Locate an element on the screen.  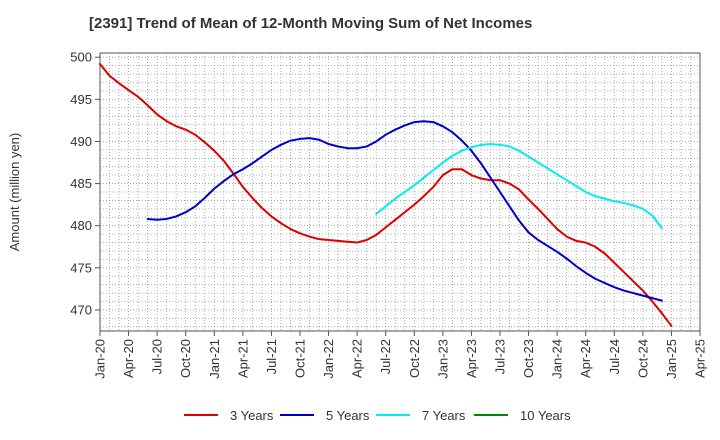
legend-label: 3 Years is located at coordinates (252, 415).